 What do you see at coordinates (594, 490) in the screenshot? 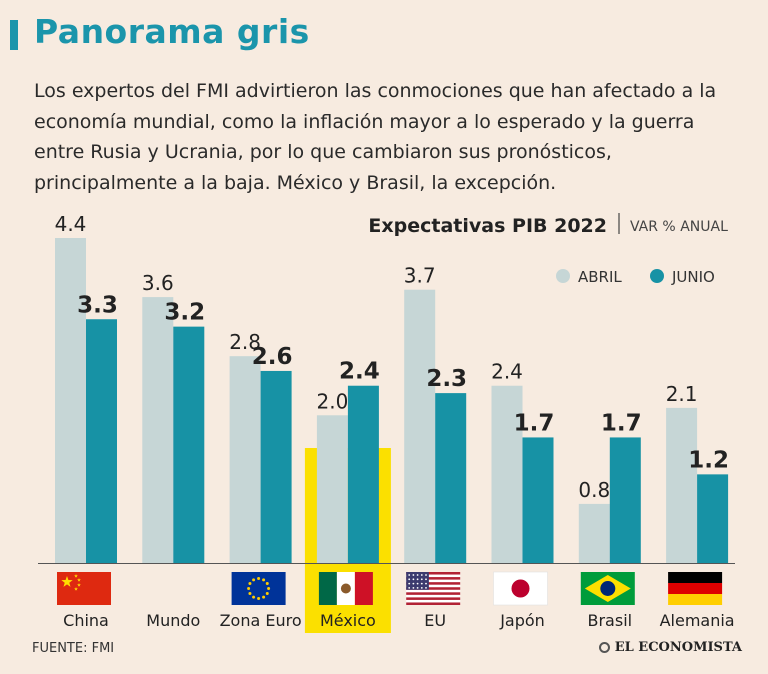
I see `data-label-abril-brasil: 0.8` at bounding box center [594, 490].